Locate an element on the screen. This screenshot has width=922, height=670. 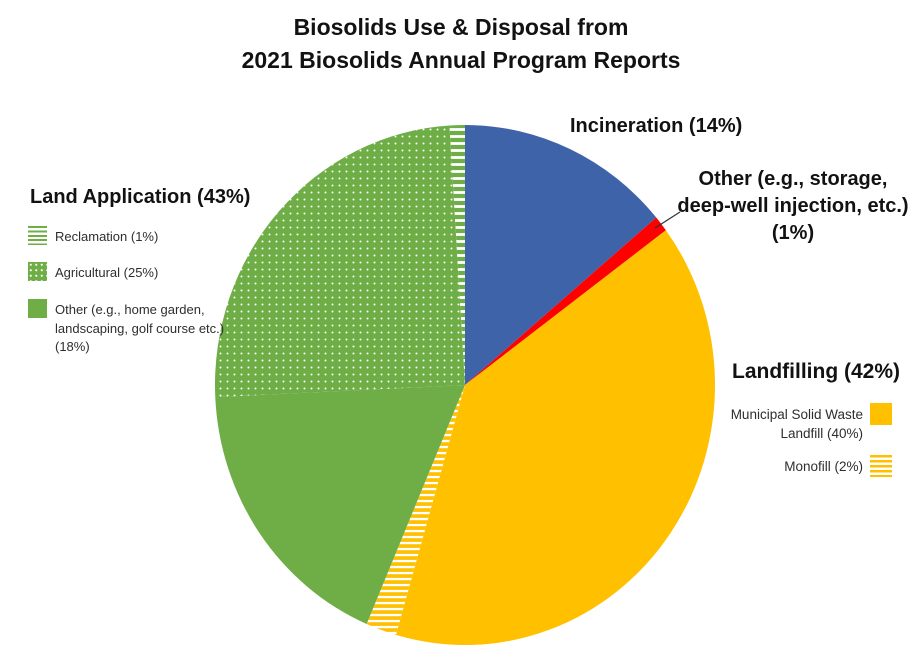
pie-slice-incineration is located at coordinates (561, 255).